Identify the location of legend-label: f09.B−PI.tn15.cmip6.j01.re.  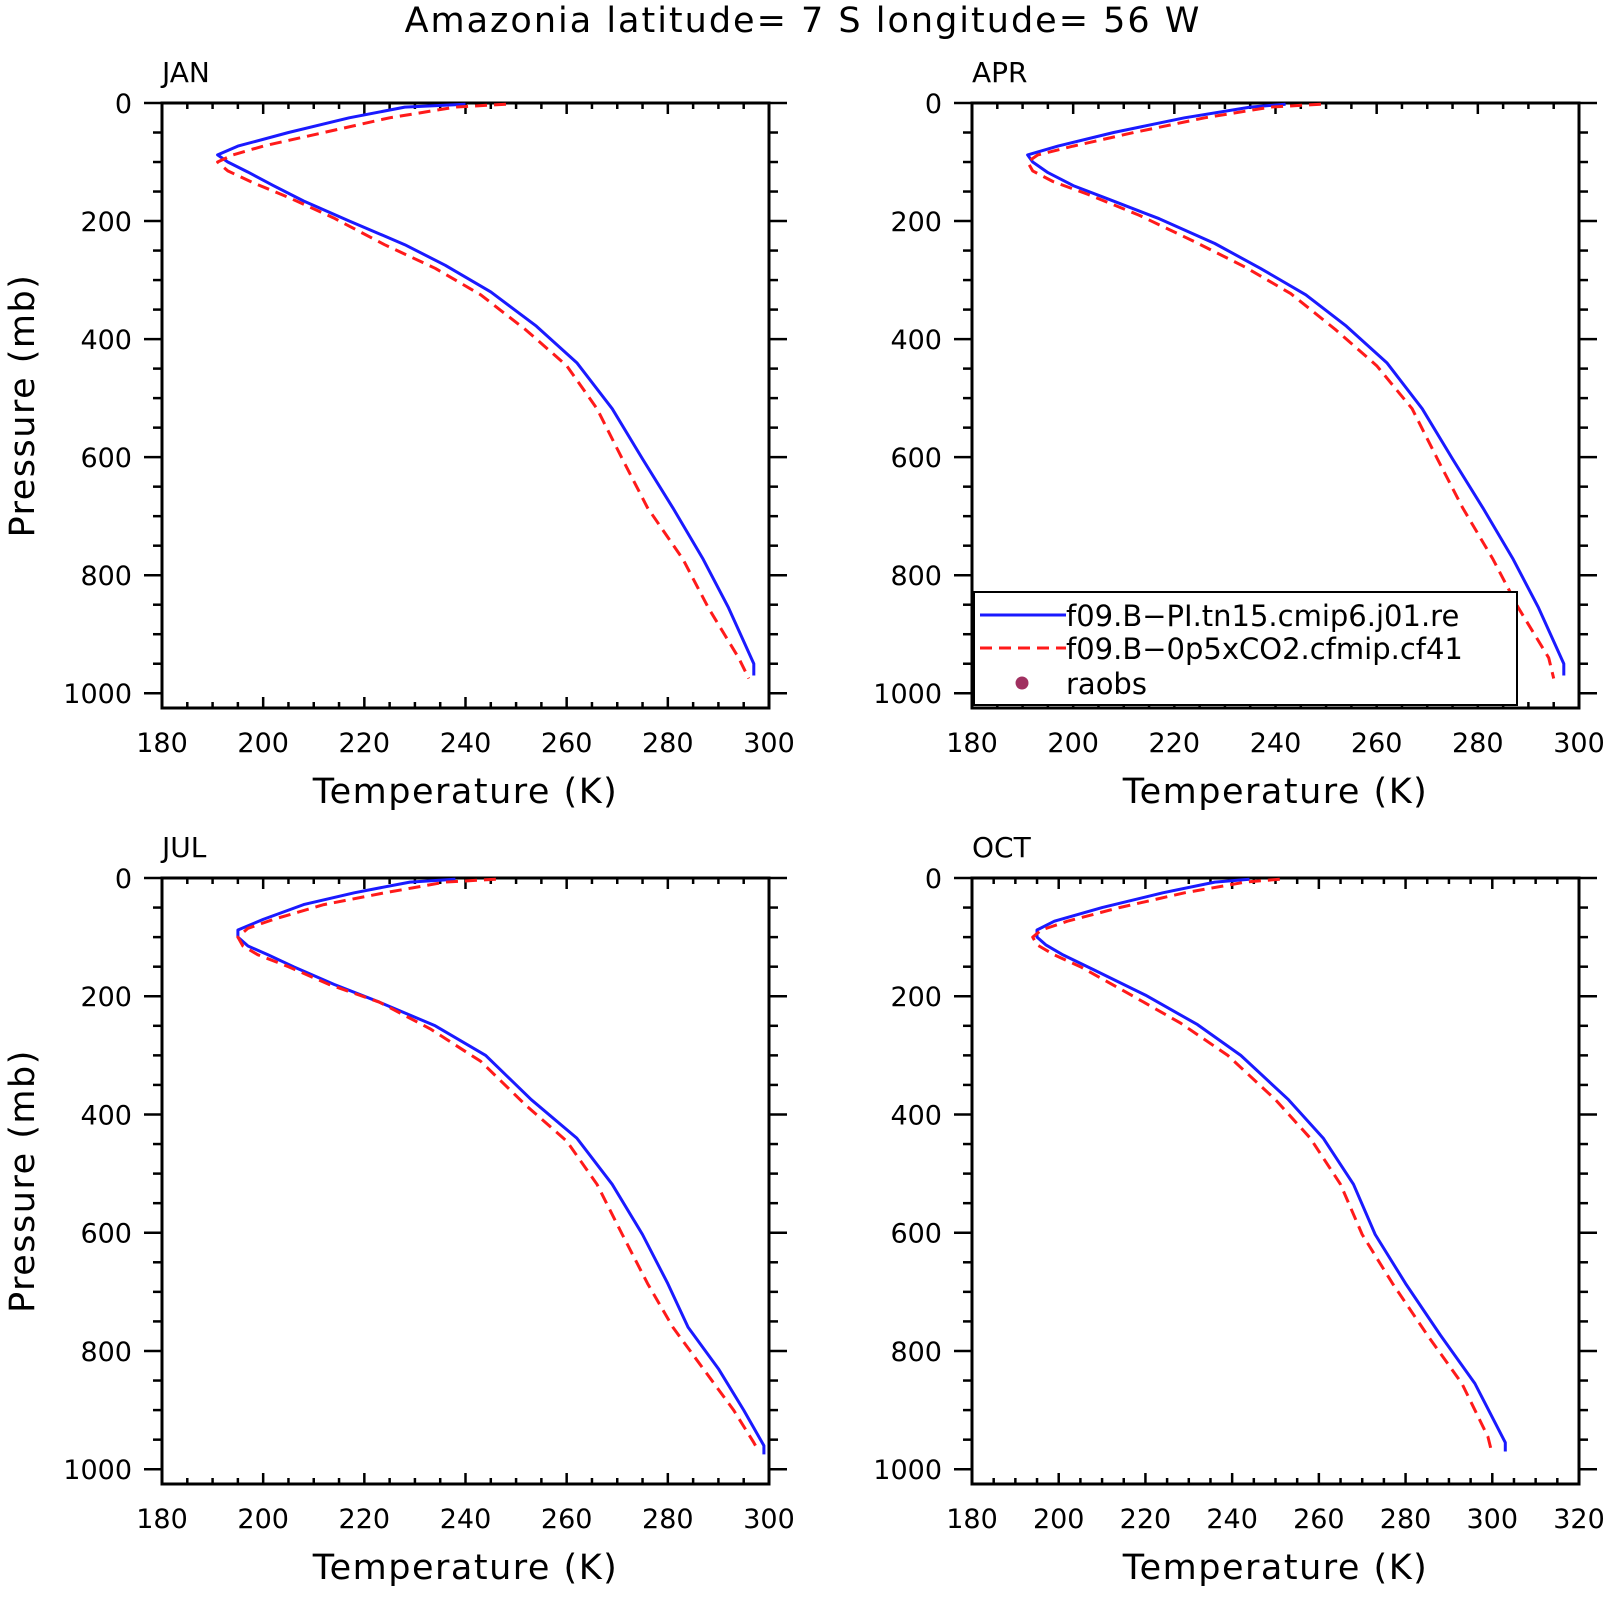
(1262, 616).